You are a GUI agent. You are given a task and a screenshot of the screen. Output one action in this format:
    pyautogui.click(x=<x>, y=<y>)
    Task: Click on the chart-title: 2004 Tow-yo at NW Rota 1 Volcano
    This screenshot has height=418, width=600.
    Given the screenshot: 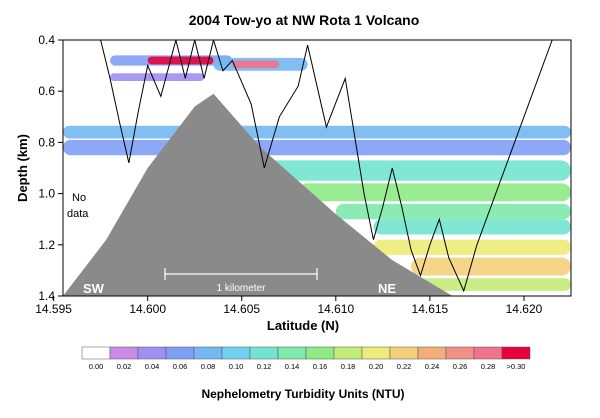 What is the action you would take?
    pyautogui.click(x=304, y=20)
    